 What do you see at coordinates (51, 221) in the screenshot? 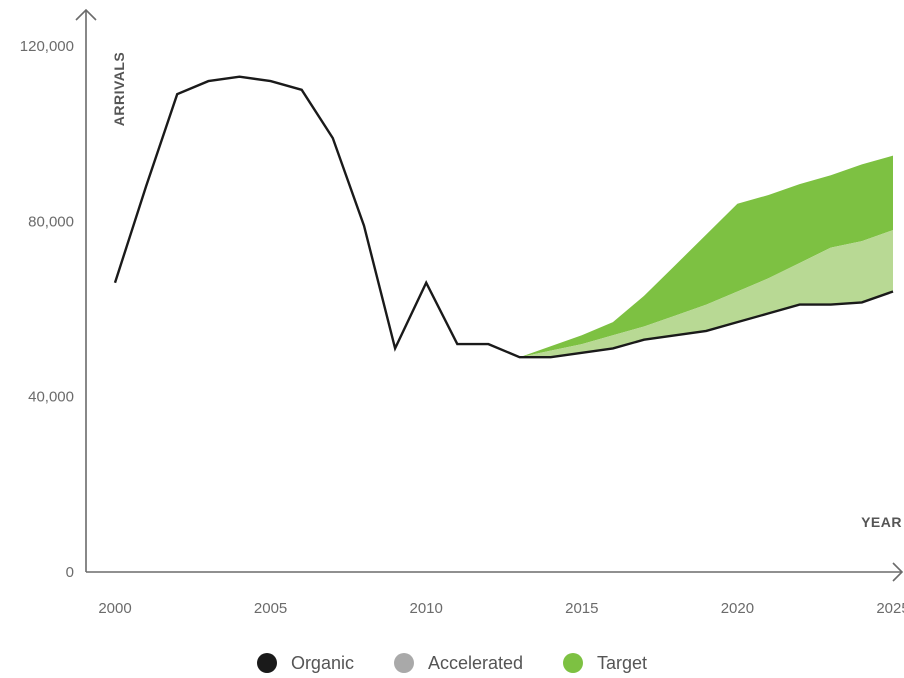
I see `y-tick-label: 80,000` at bounding box center [51, 221].